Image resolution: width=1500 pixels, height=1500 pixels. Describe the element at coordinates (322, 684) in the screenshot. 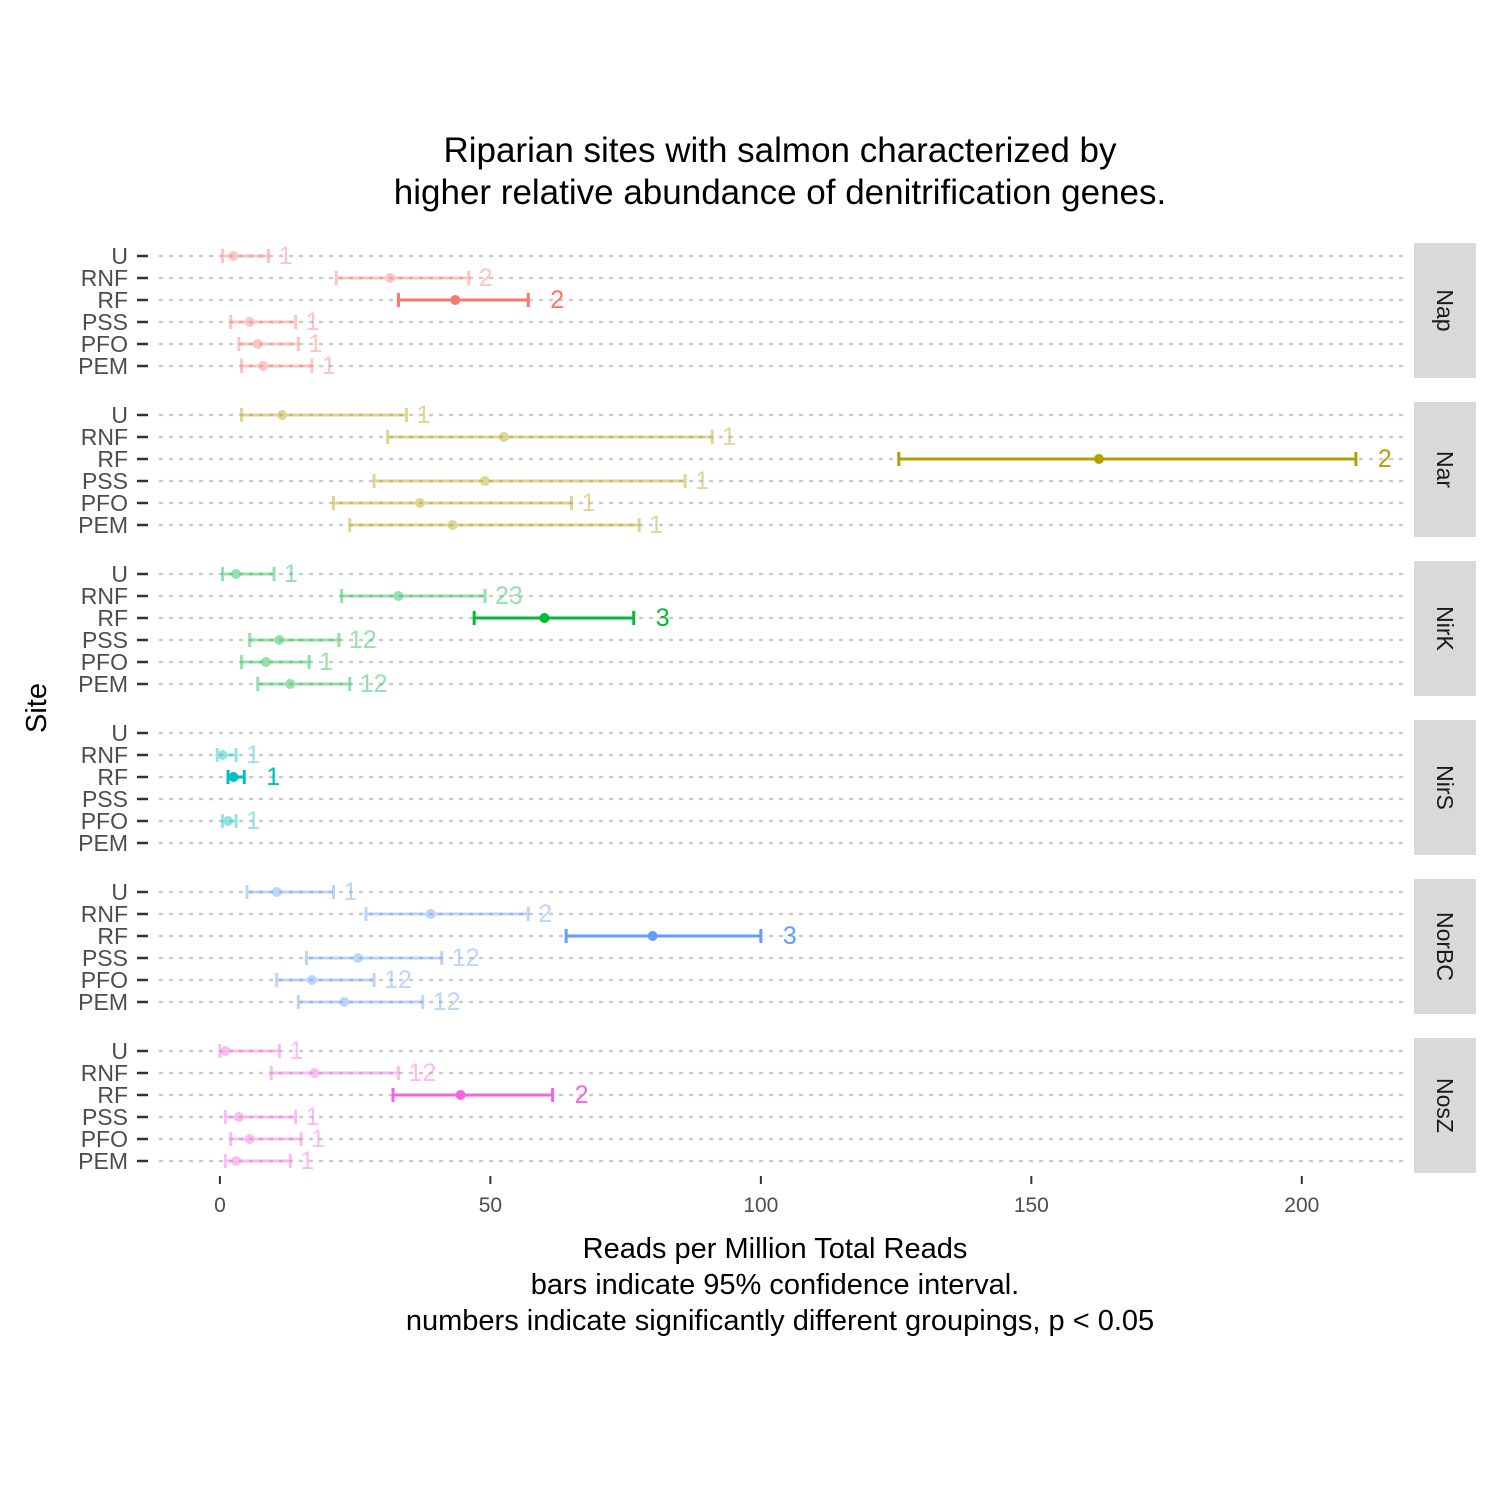

I see `errorbar-pem: 12` at that location.